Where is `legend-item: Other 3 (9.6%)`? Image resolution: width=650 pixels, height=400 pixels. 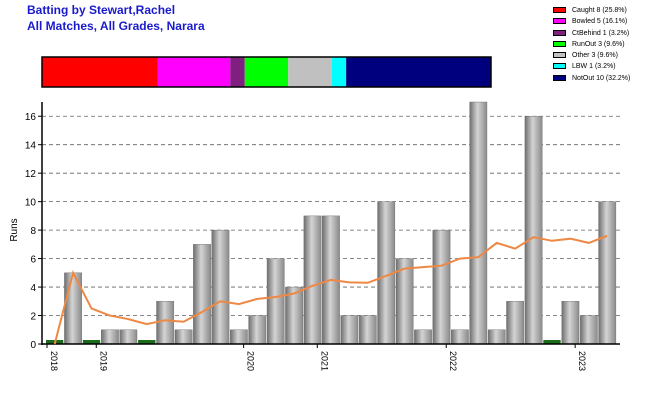
legend-item: Other 3 (9.6%) is located at coordinates (600, 55).